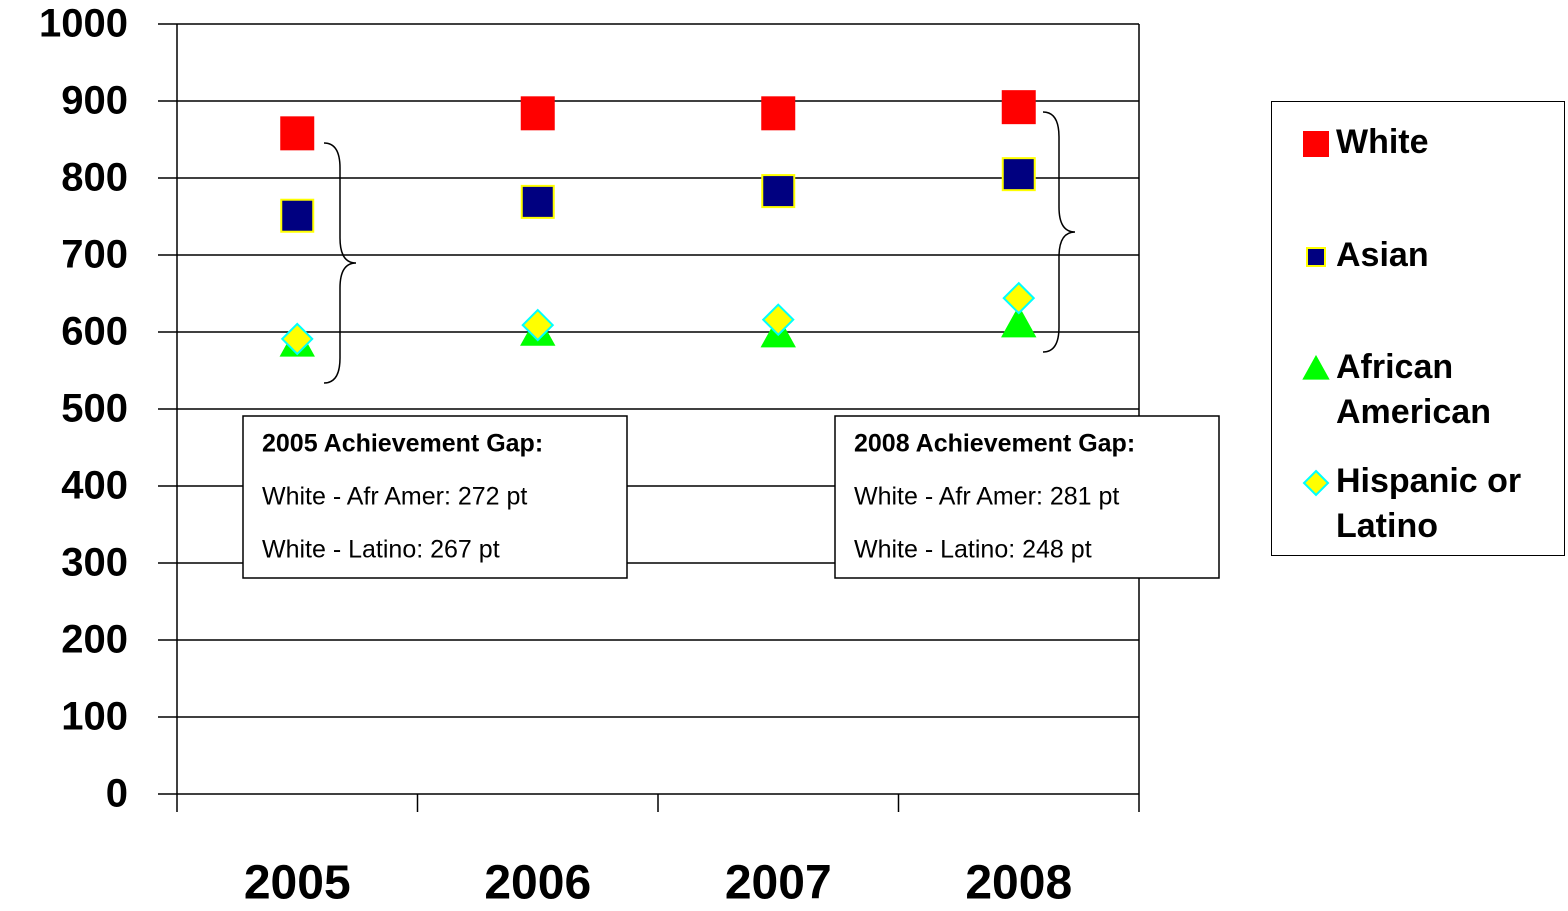 The height and width of the screenshot is (911, 1568). What do you see at coordinates (94, 717) in the screenshot?
I see `y-tick-label: 100` at bounding box center [94, 717].